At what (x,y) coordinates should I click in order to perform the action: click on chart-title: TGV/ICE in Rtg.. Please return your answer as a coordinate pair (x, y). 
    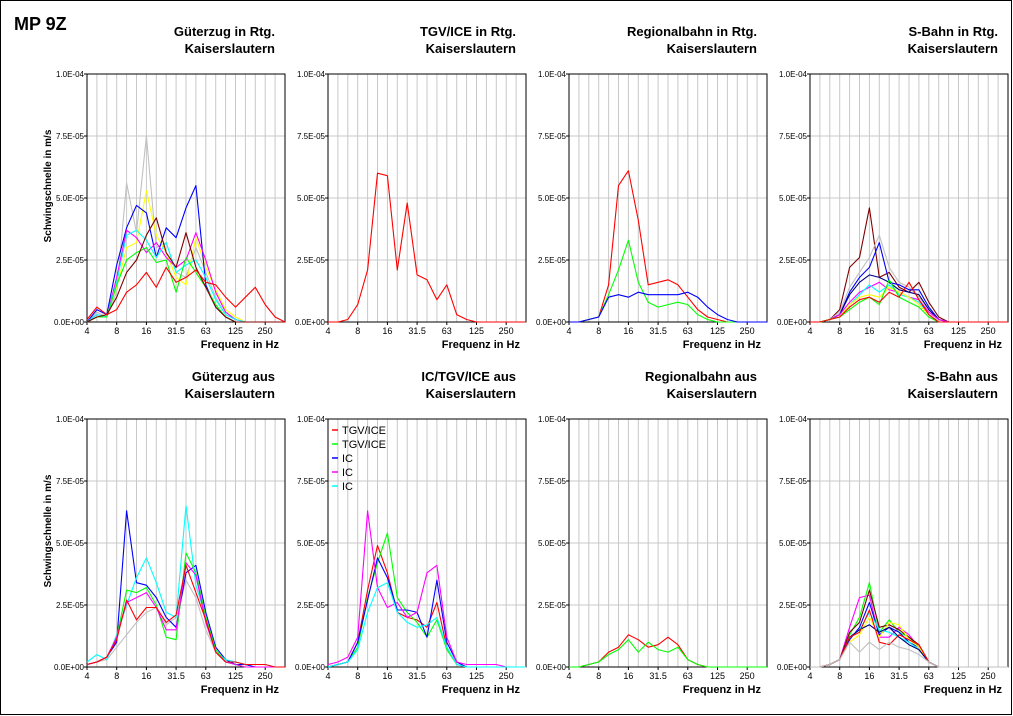
    Looking at the image, I should click on (468, 31).